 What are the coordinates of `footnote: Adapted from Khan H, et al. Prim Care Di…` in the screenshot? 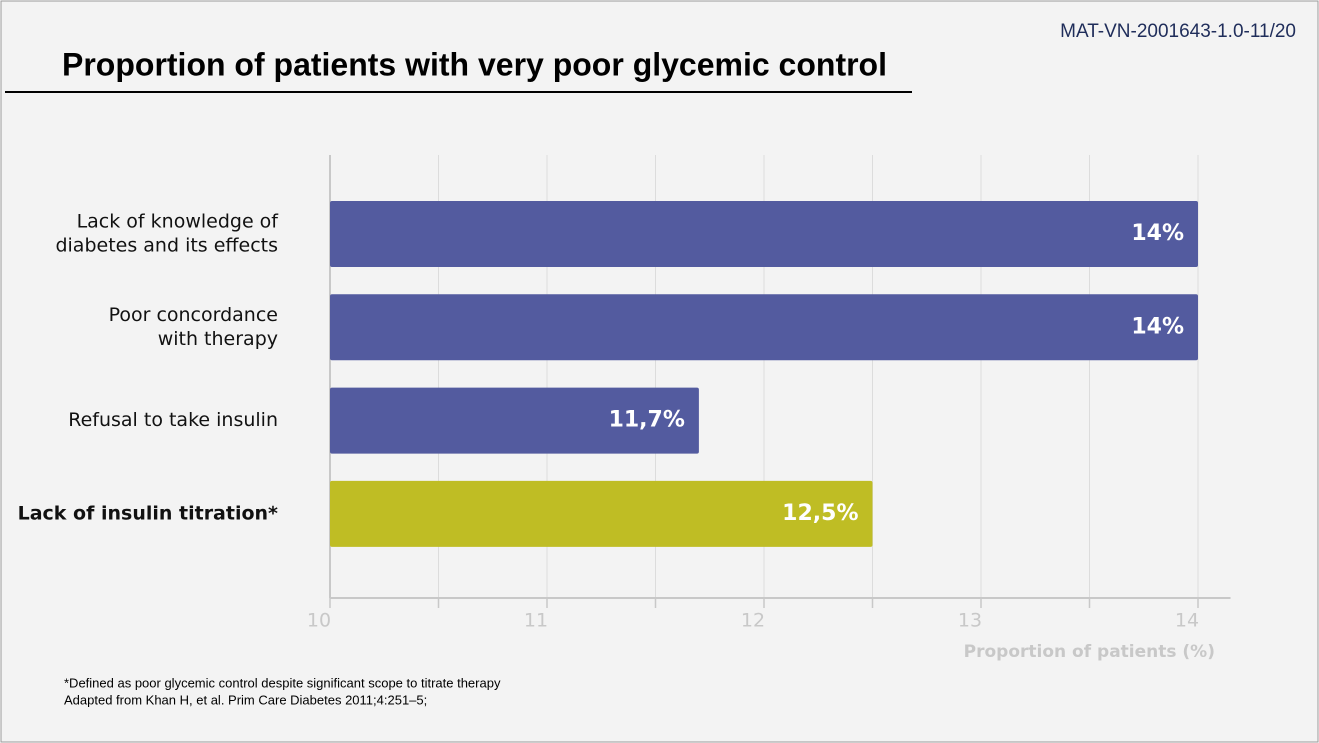 It's located at (245, 699).